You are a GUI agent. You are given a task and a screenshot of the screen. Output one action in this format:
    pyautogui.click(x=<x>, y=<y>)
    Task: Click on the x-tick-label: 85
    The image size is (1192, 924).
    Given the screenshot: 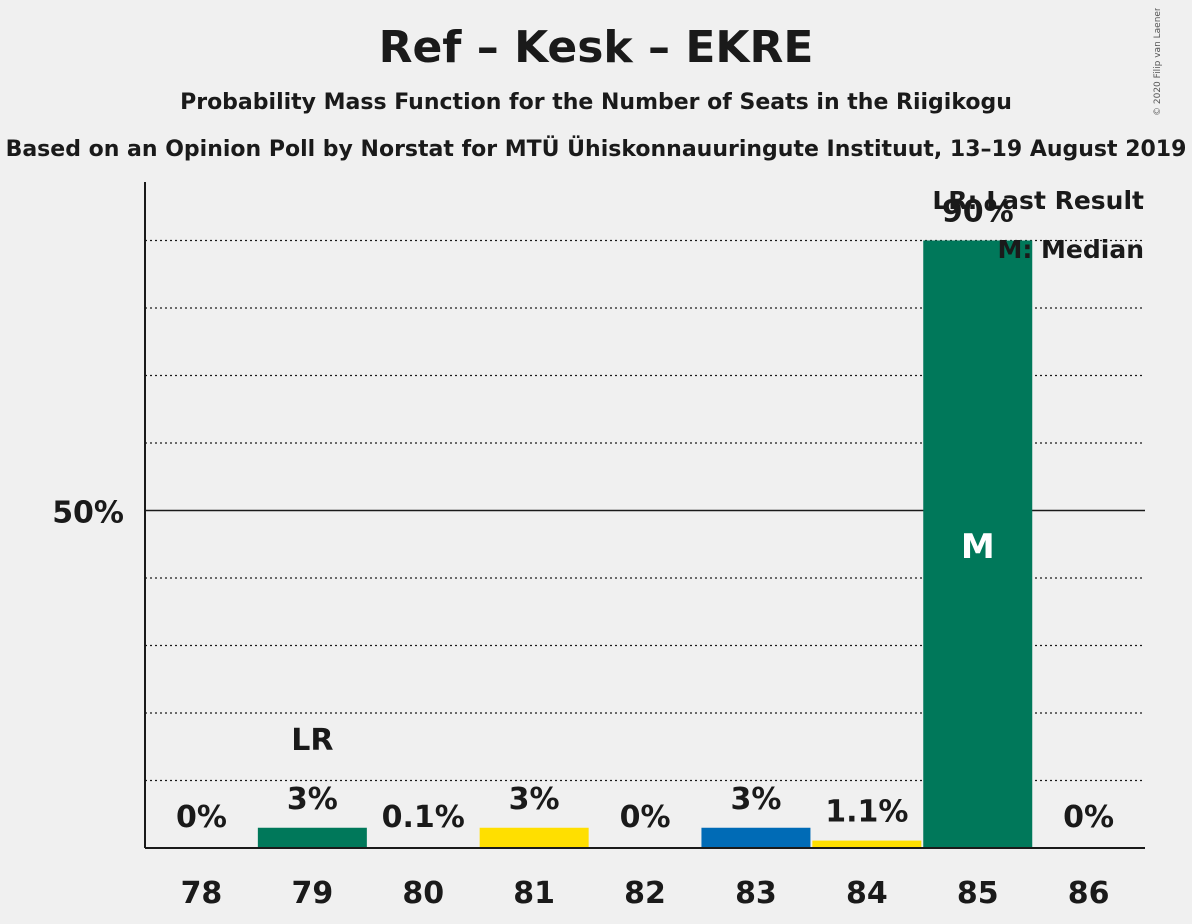 What is the action you would take?
    pyautogui.click(x=978, y=893)
    